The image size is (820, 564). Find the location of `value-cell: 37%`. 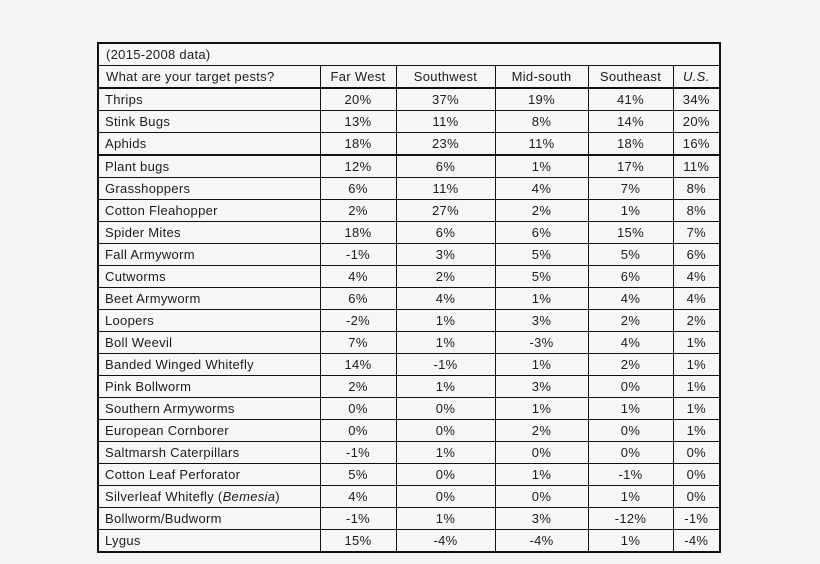

value-cell: 37% is located at coordinates (445, 99).